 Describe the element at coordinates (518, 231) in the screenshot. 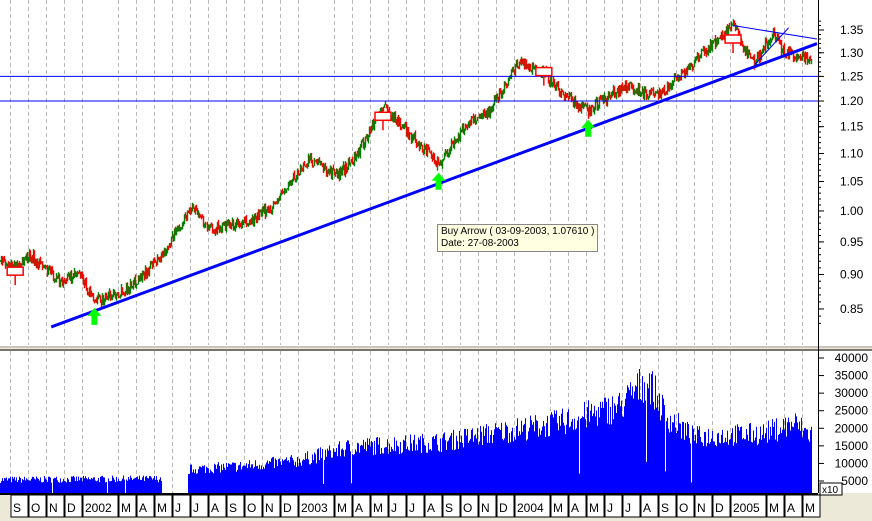

I see `tooltip-line-1: Buy Arrow ( 03-09-2003, 1.07610 )` at that location.